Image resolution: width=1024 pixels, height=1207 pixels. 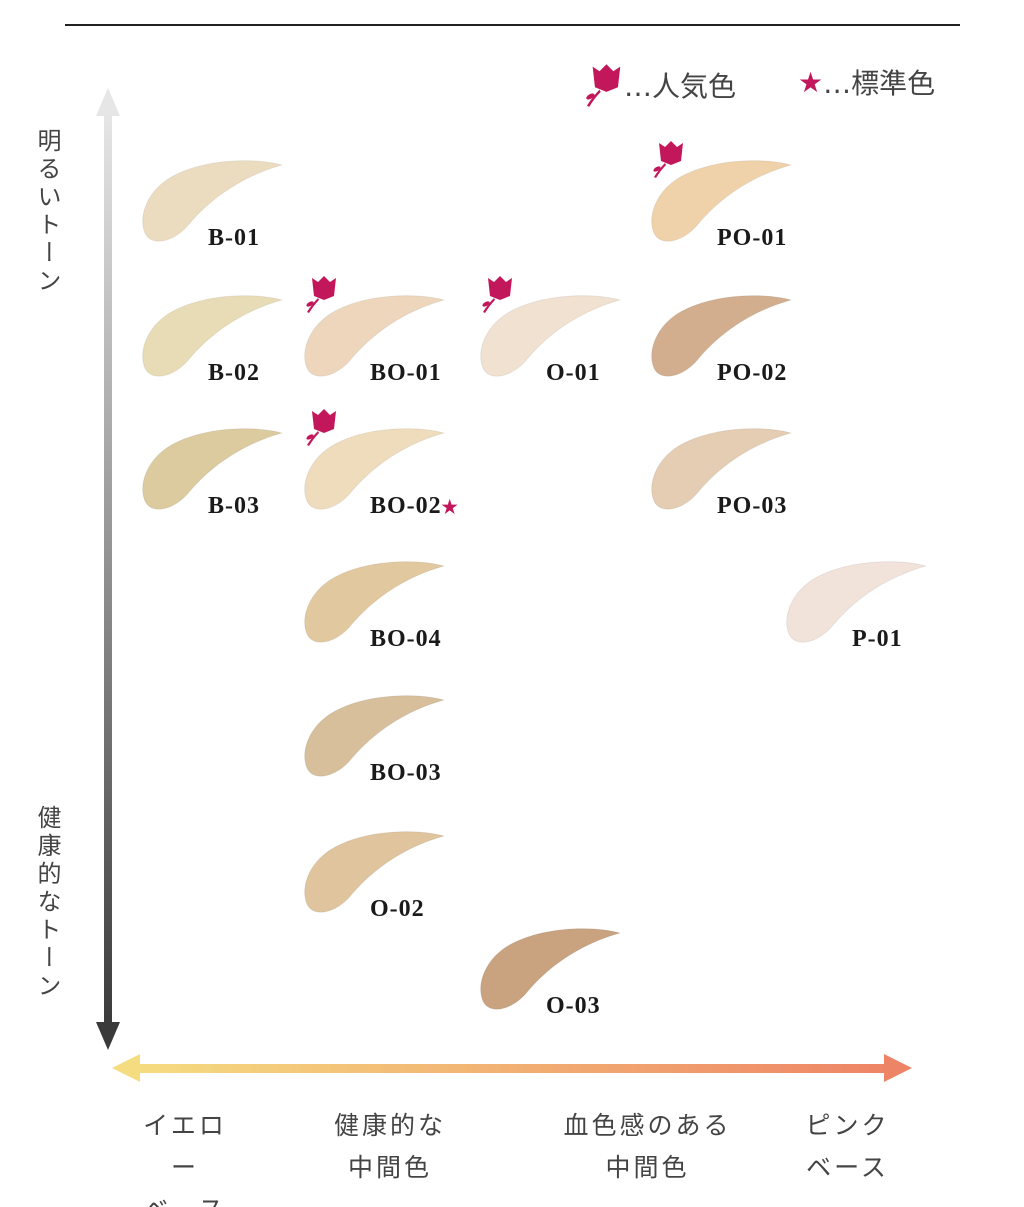 I want to click on axis-label-healthy: 健康的なトーン, so click(x=47, y=903).